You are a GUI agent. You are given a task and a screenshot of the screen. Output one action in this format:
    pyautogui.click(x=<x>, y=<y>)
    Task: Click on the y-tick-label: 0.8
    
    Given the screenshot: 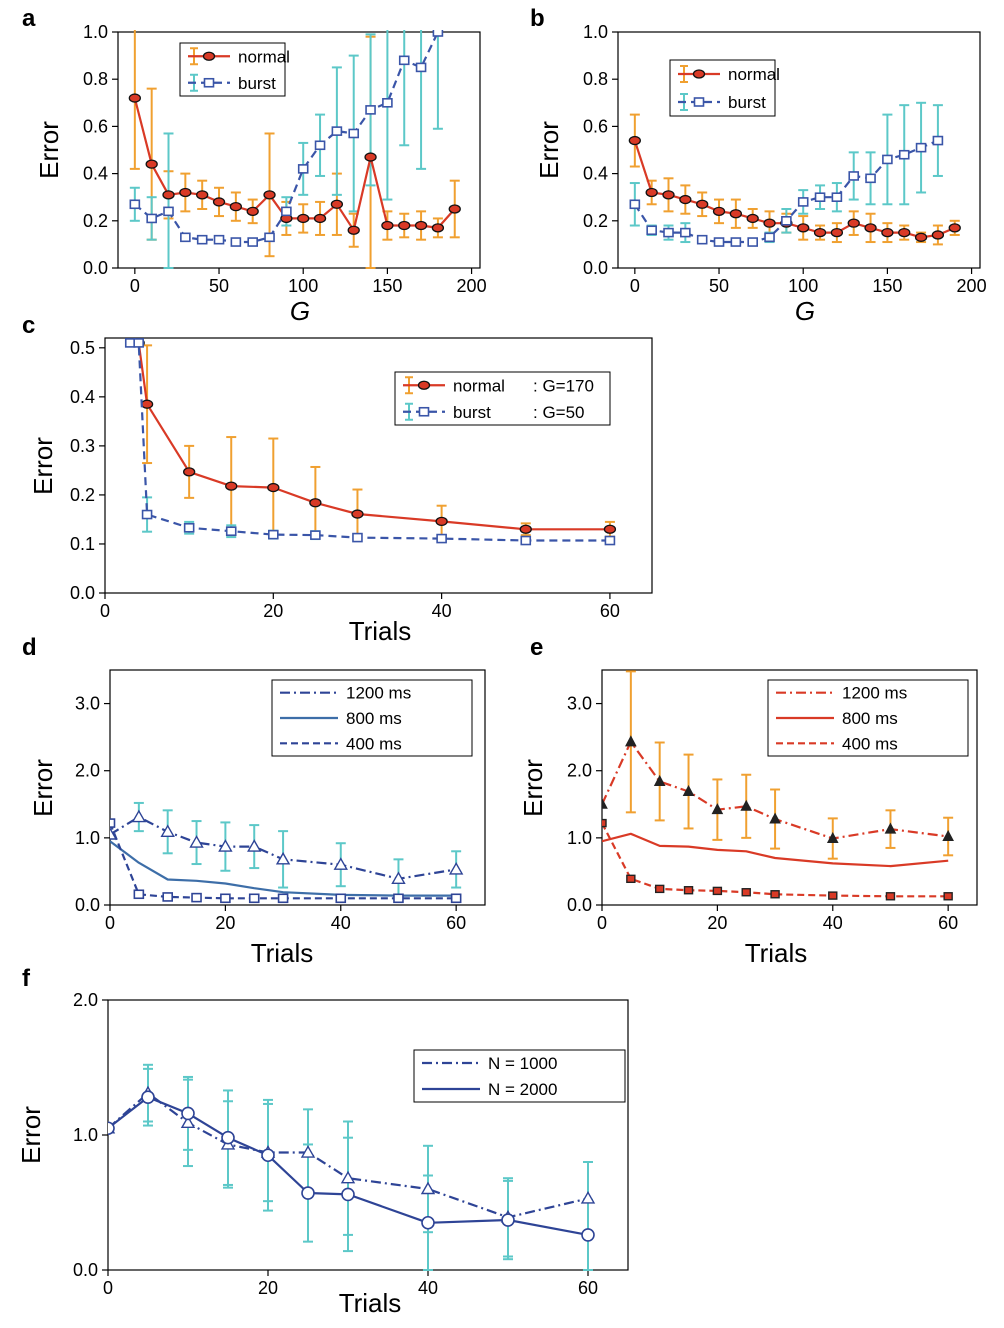 What is the action you would take?
    pyautogui.click(x=95, y=79)
    